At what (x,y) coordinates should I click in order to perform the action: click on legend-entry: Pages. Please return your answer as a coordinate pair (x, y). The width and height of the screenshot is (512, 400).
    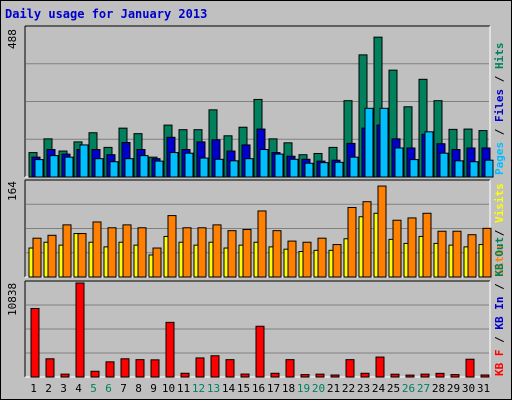
    Looking at the image, I should click on (499, 158).